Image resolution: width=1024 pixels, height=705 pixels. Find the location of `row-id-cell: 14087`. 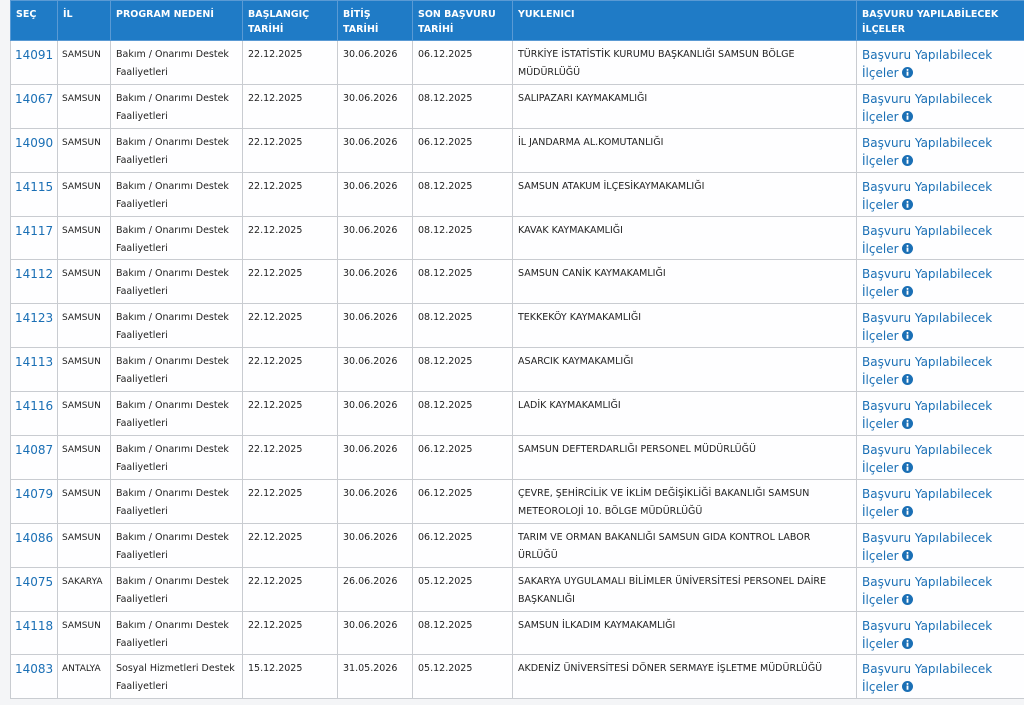

row-id-cell: 14087 is located at coordinates (34, 457).